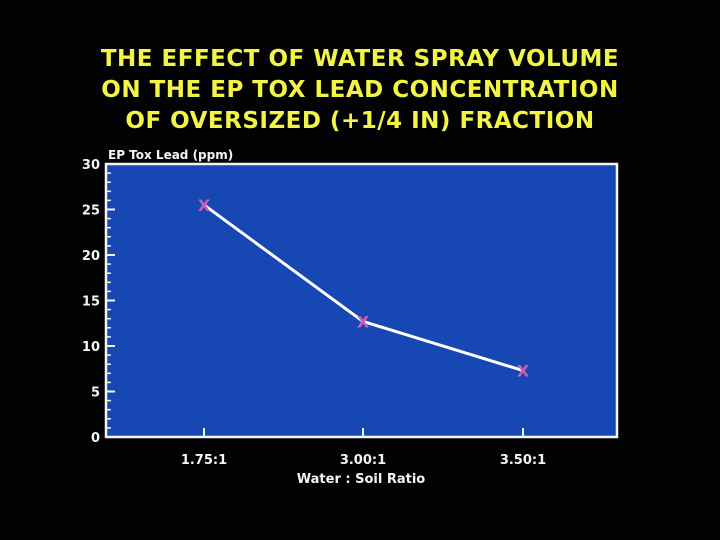  What do you see at coordinates (523, 460) in the screenshot?
I see `x-tick-label: 3.50:1` at bounding box center [523, 460].